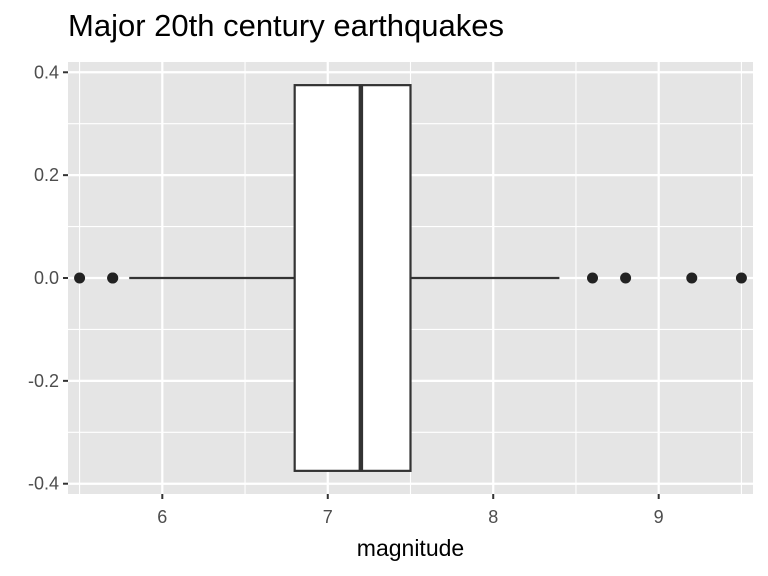  I want to click on y-axis: -0.4 -0.2 0.0 0.2 0.4, so click(48, 278).